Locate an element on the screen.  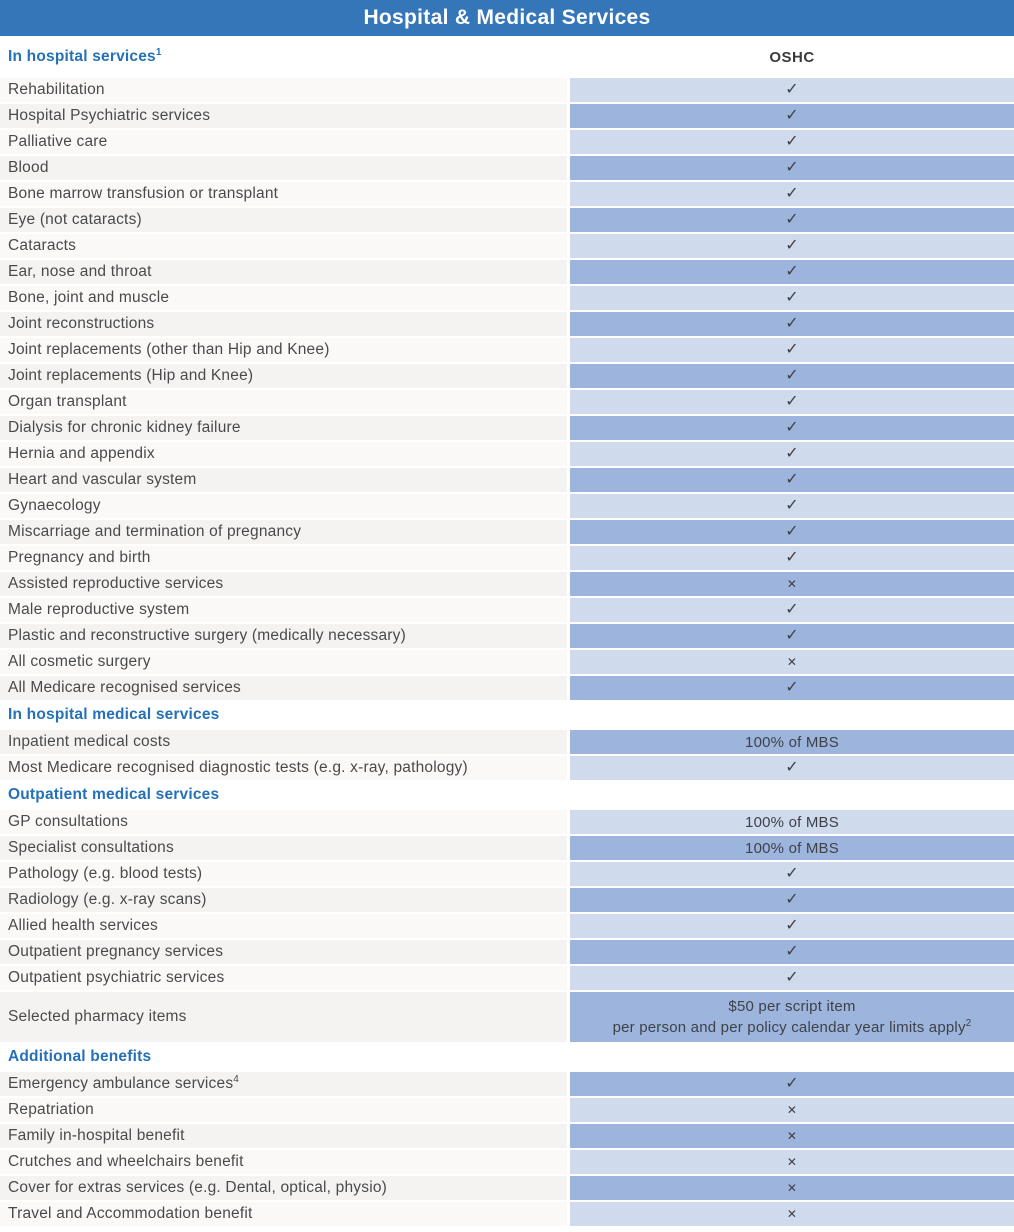
table-row: Eye (not cataracts) ✓ is located at coordinates (507, 220).